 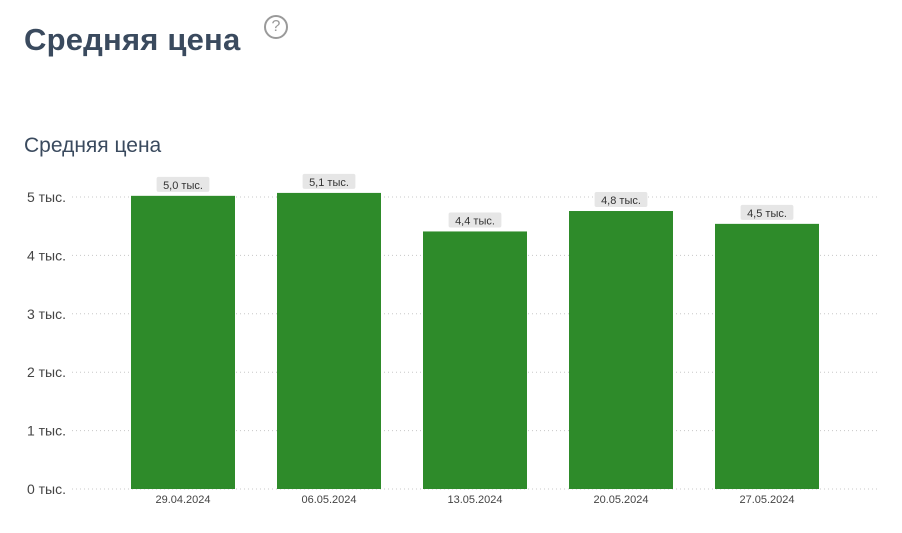 I want to click on x-tick-label: 20.05.2024, so click(x=620, y=500).